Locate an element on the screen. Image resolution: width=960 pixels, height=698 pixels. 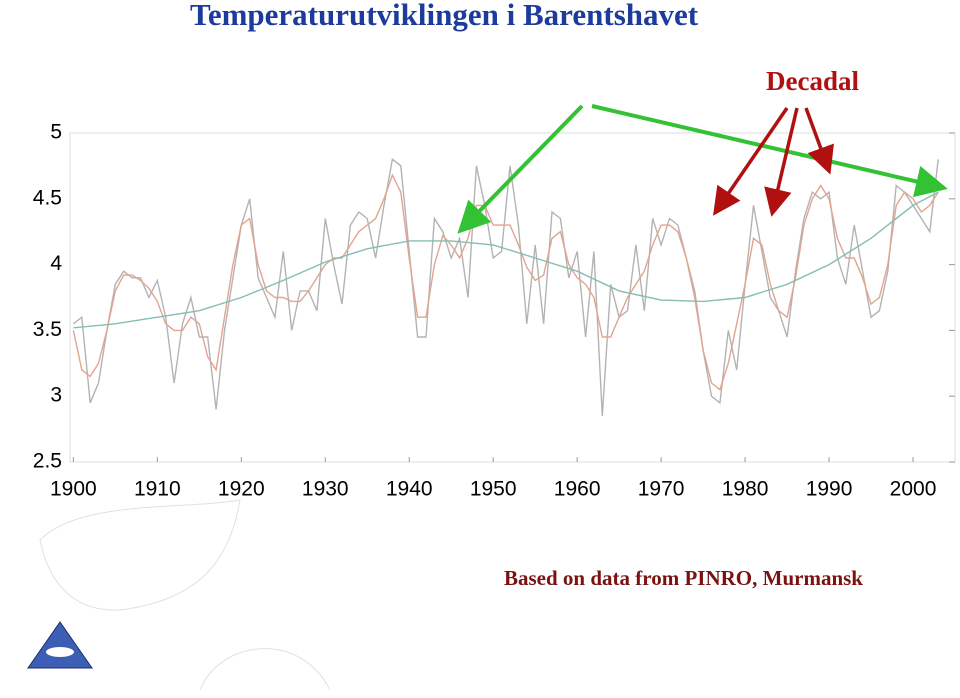
x-tick-label: 1910 is located at coordinates (157, 489).